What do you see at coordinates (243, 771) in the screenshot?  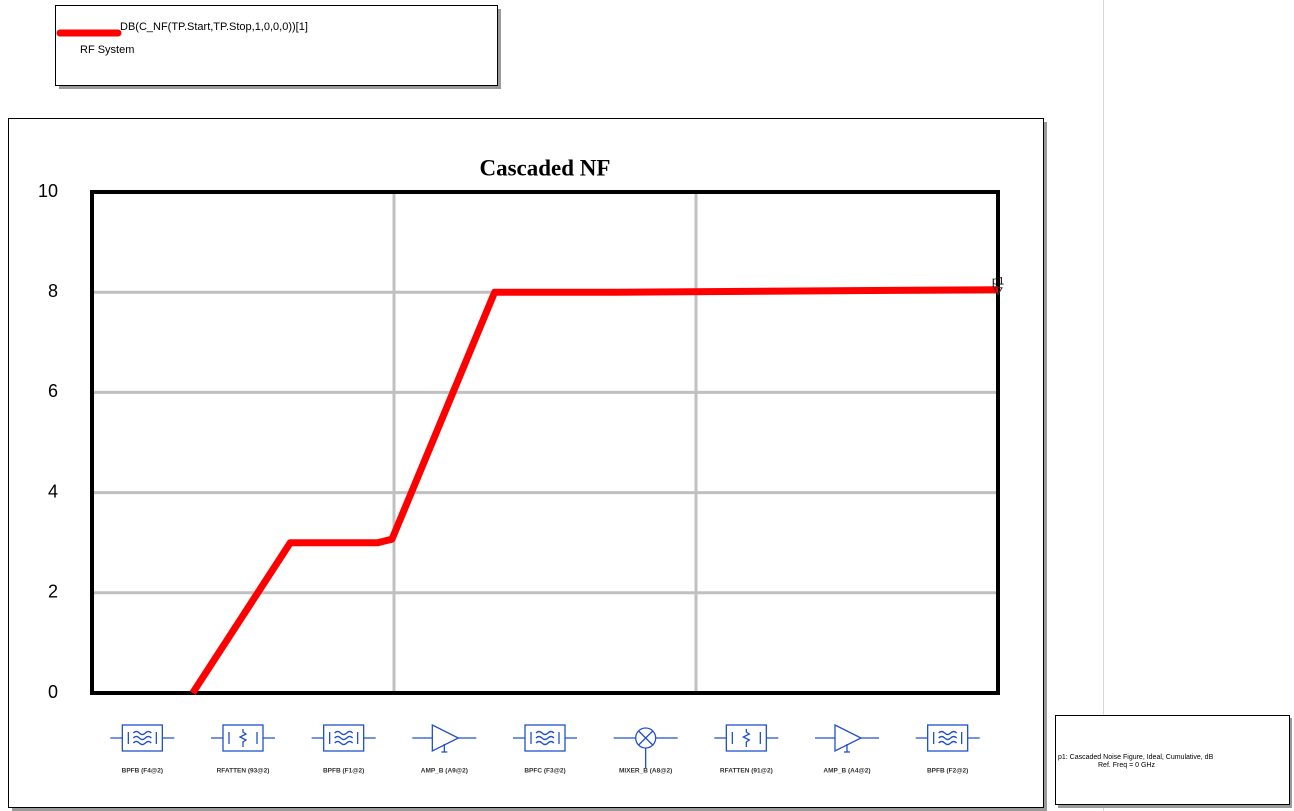 I see `component-label: RFATTEN (93@2)` at bounding box center [243, 771].